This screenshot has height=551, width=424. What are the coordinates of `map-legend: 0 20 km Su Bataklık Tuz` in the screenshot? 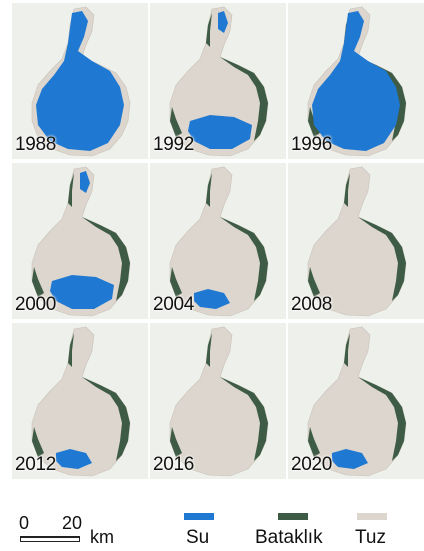 It's located at (212, 517).